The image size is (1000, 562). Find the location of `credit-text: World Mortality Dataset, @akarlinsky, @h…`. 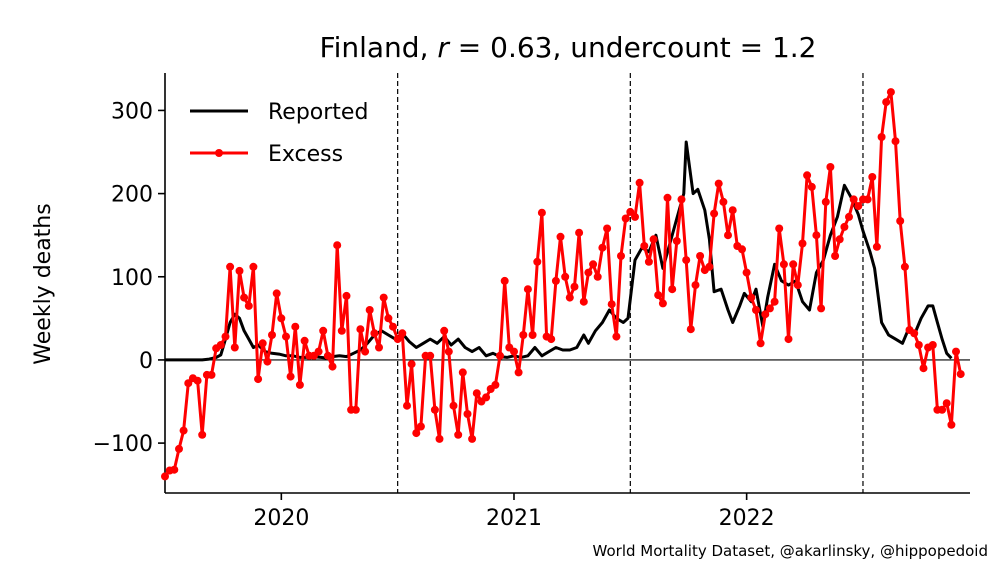

credit-text: World Mortality Dataset, @akarlinsky, @h… is located at coordinates (790, 551).